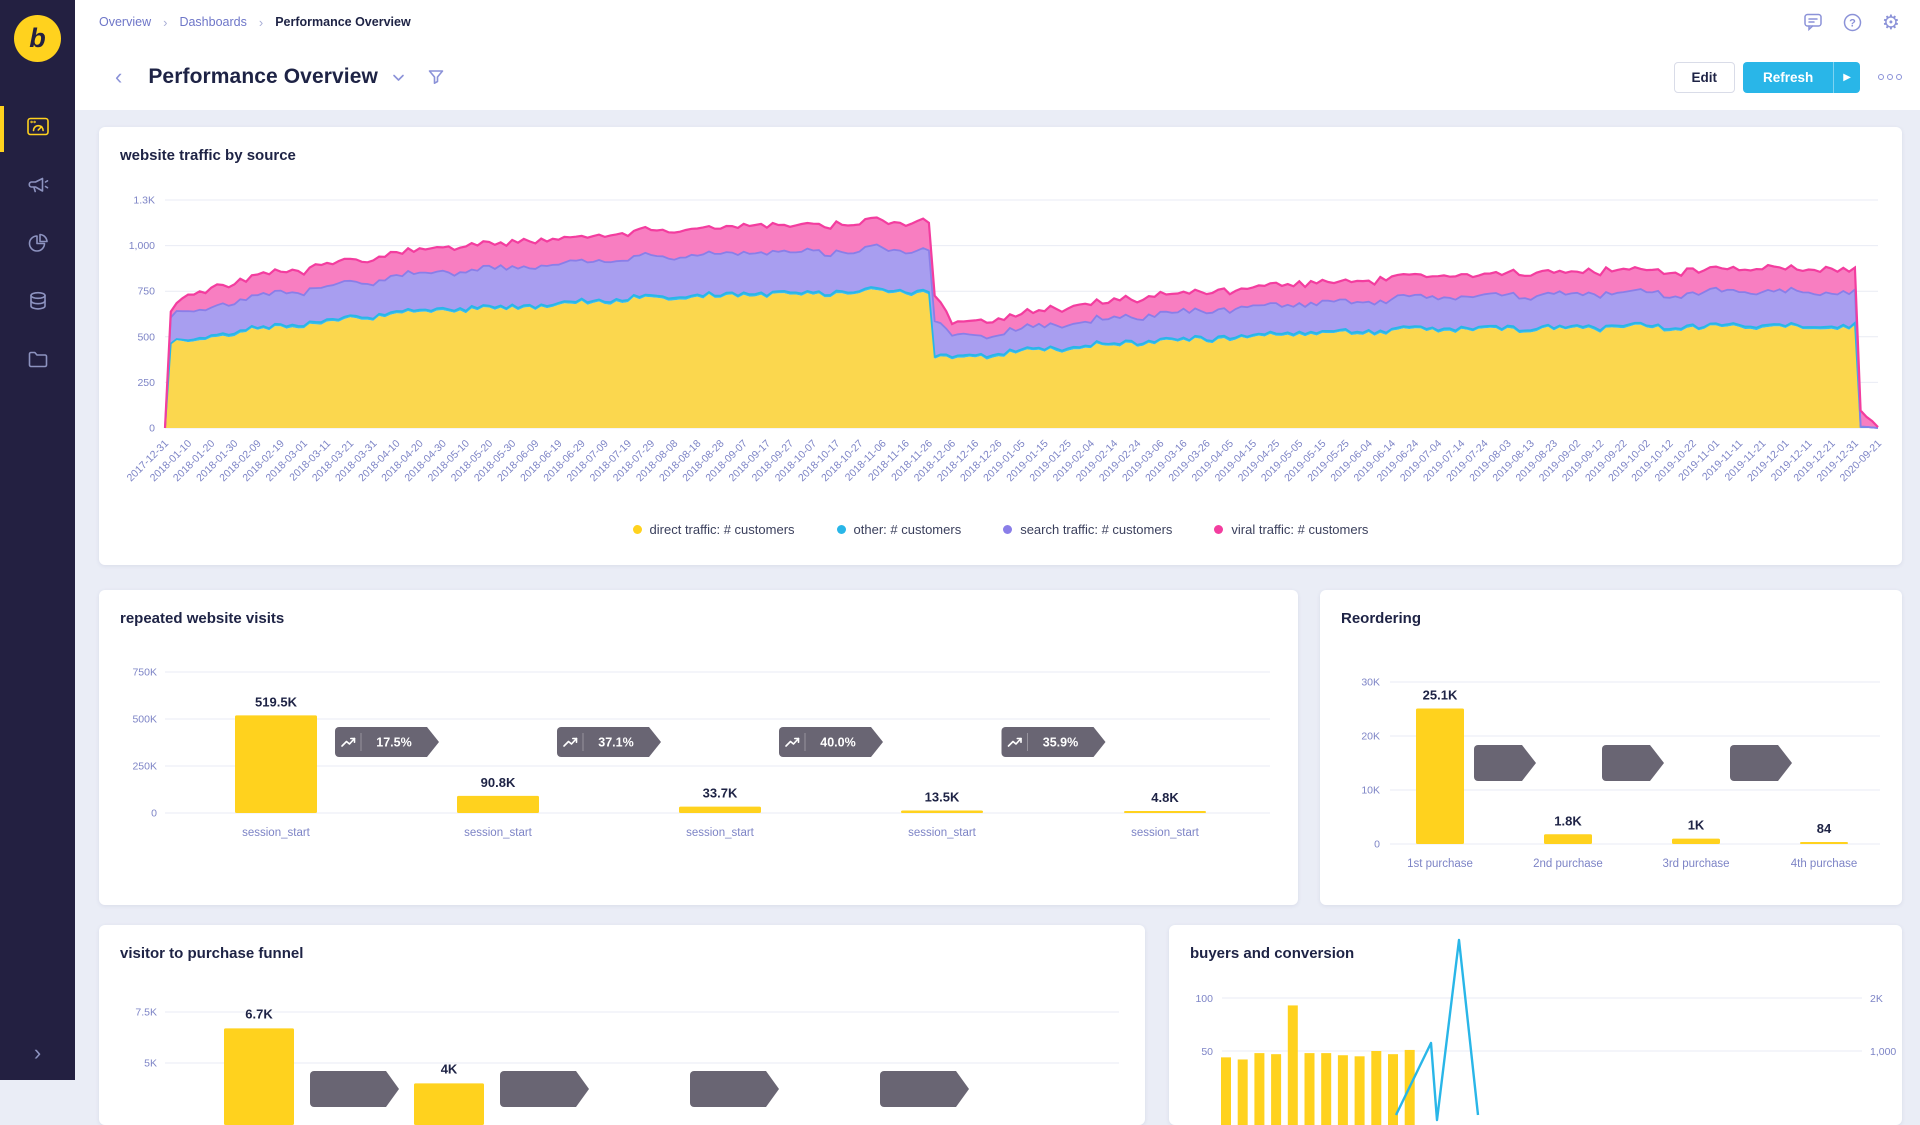 Image resolution: width=1920 pixels, height=1125 pixels. I want to click on sidebar-item-reports, so click(37, 245).